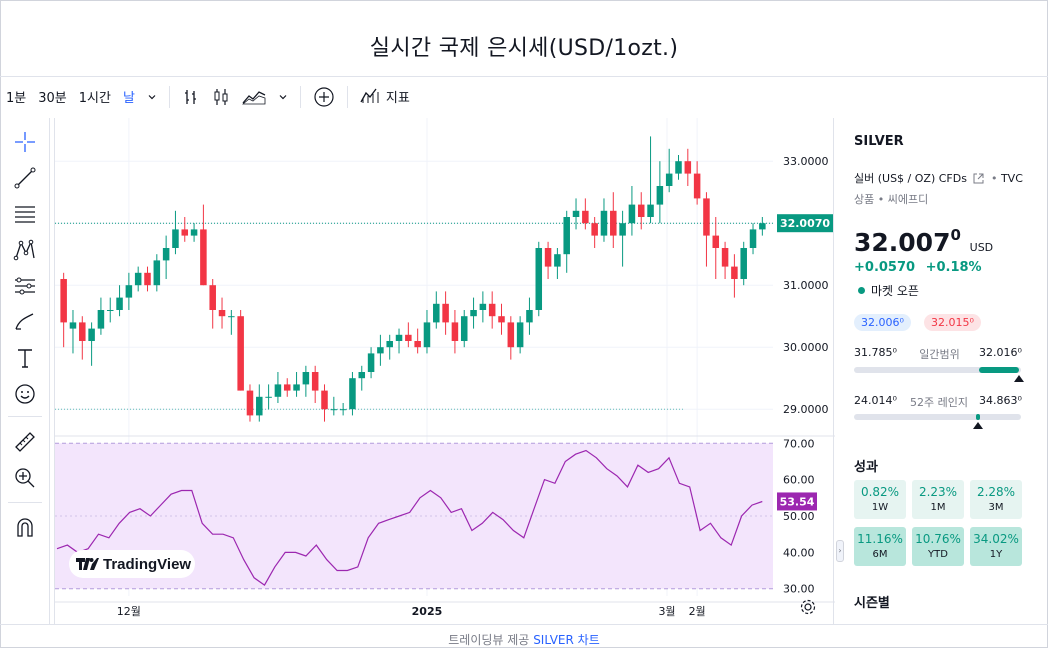 The image size is (1048, 648). What do you see at coordinates (25, 528) in the screenshot?
I see `magnet-icon` at bounding box center [25, 528].